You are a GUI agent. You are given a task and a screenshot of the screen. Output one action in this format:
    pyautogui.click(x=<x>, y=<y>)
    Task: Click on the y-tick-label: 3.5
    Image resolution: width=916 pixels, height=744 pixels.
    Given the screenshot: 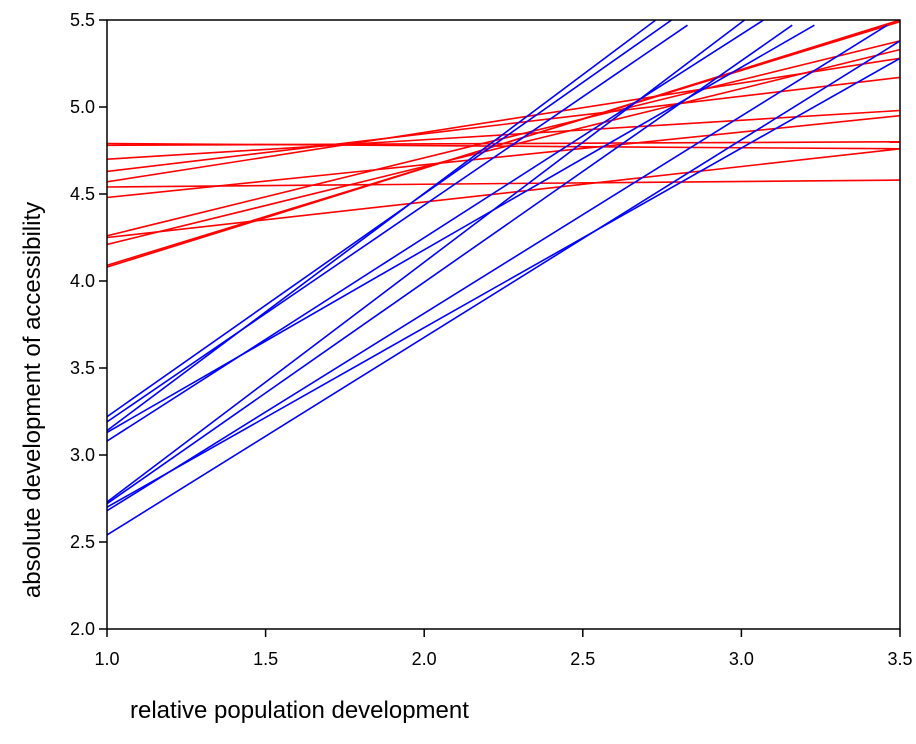 What is the action you would take?
    pyautogui.click(x=82, y=368)
    